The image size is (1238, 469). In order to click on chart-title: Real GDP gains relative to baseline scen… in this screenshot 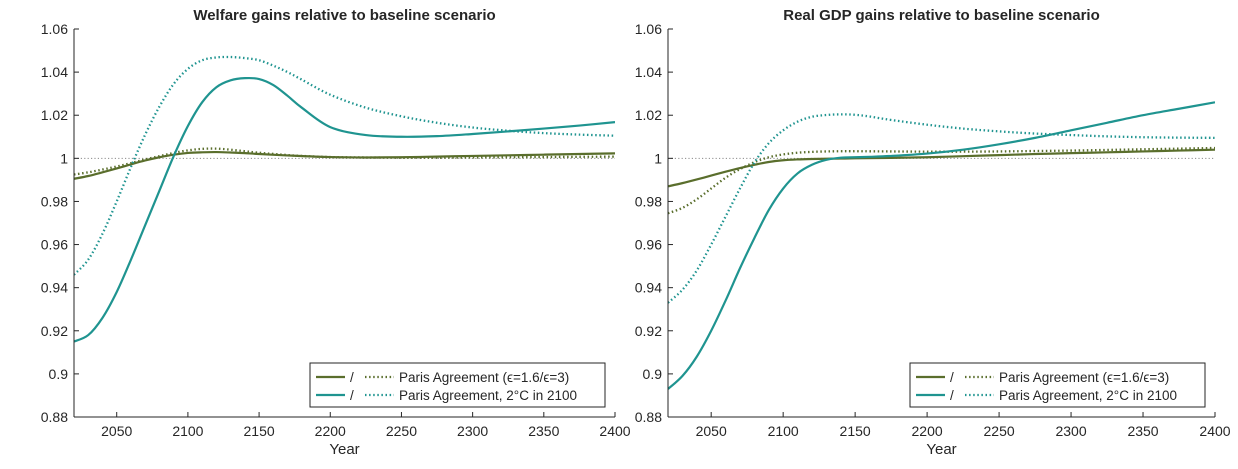, I will do `click(941, 15)`.